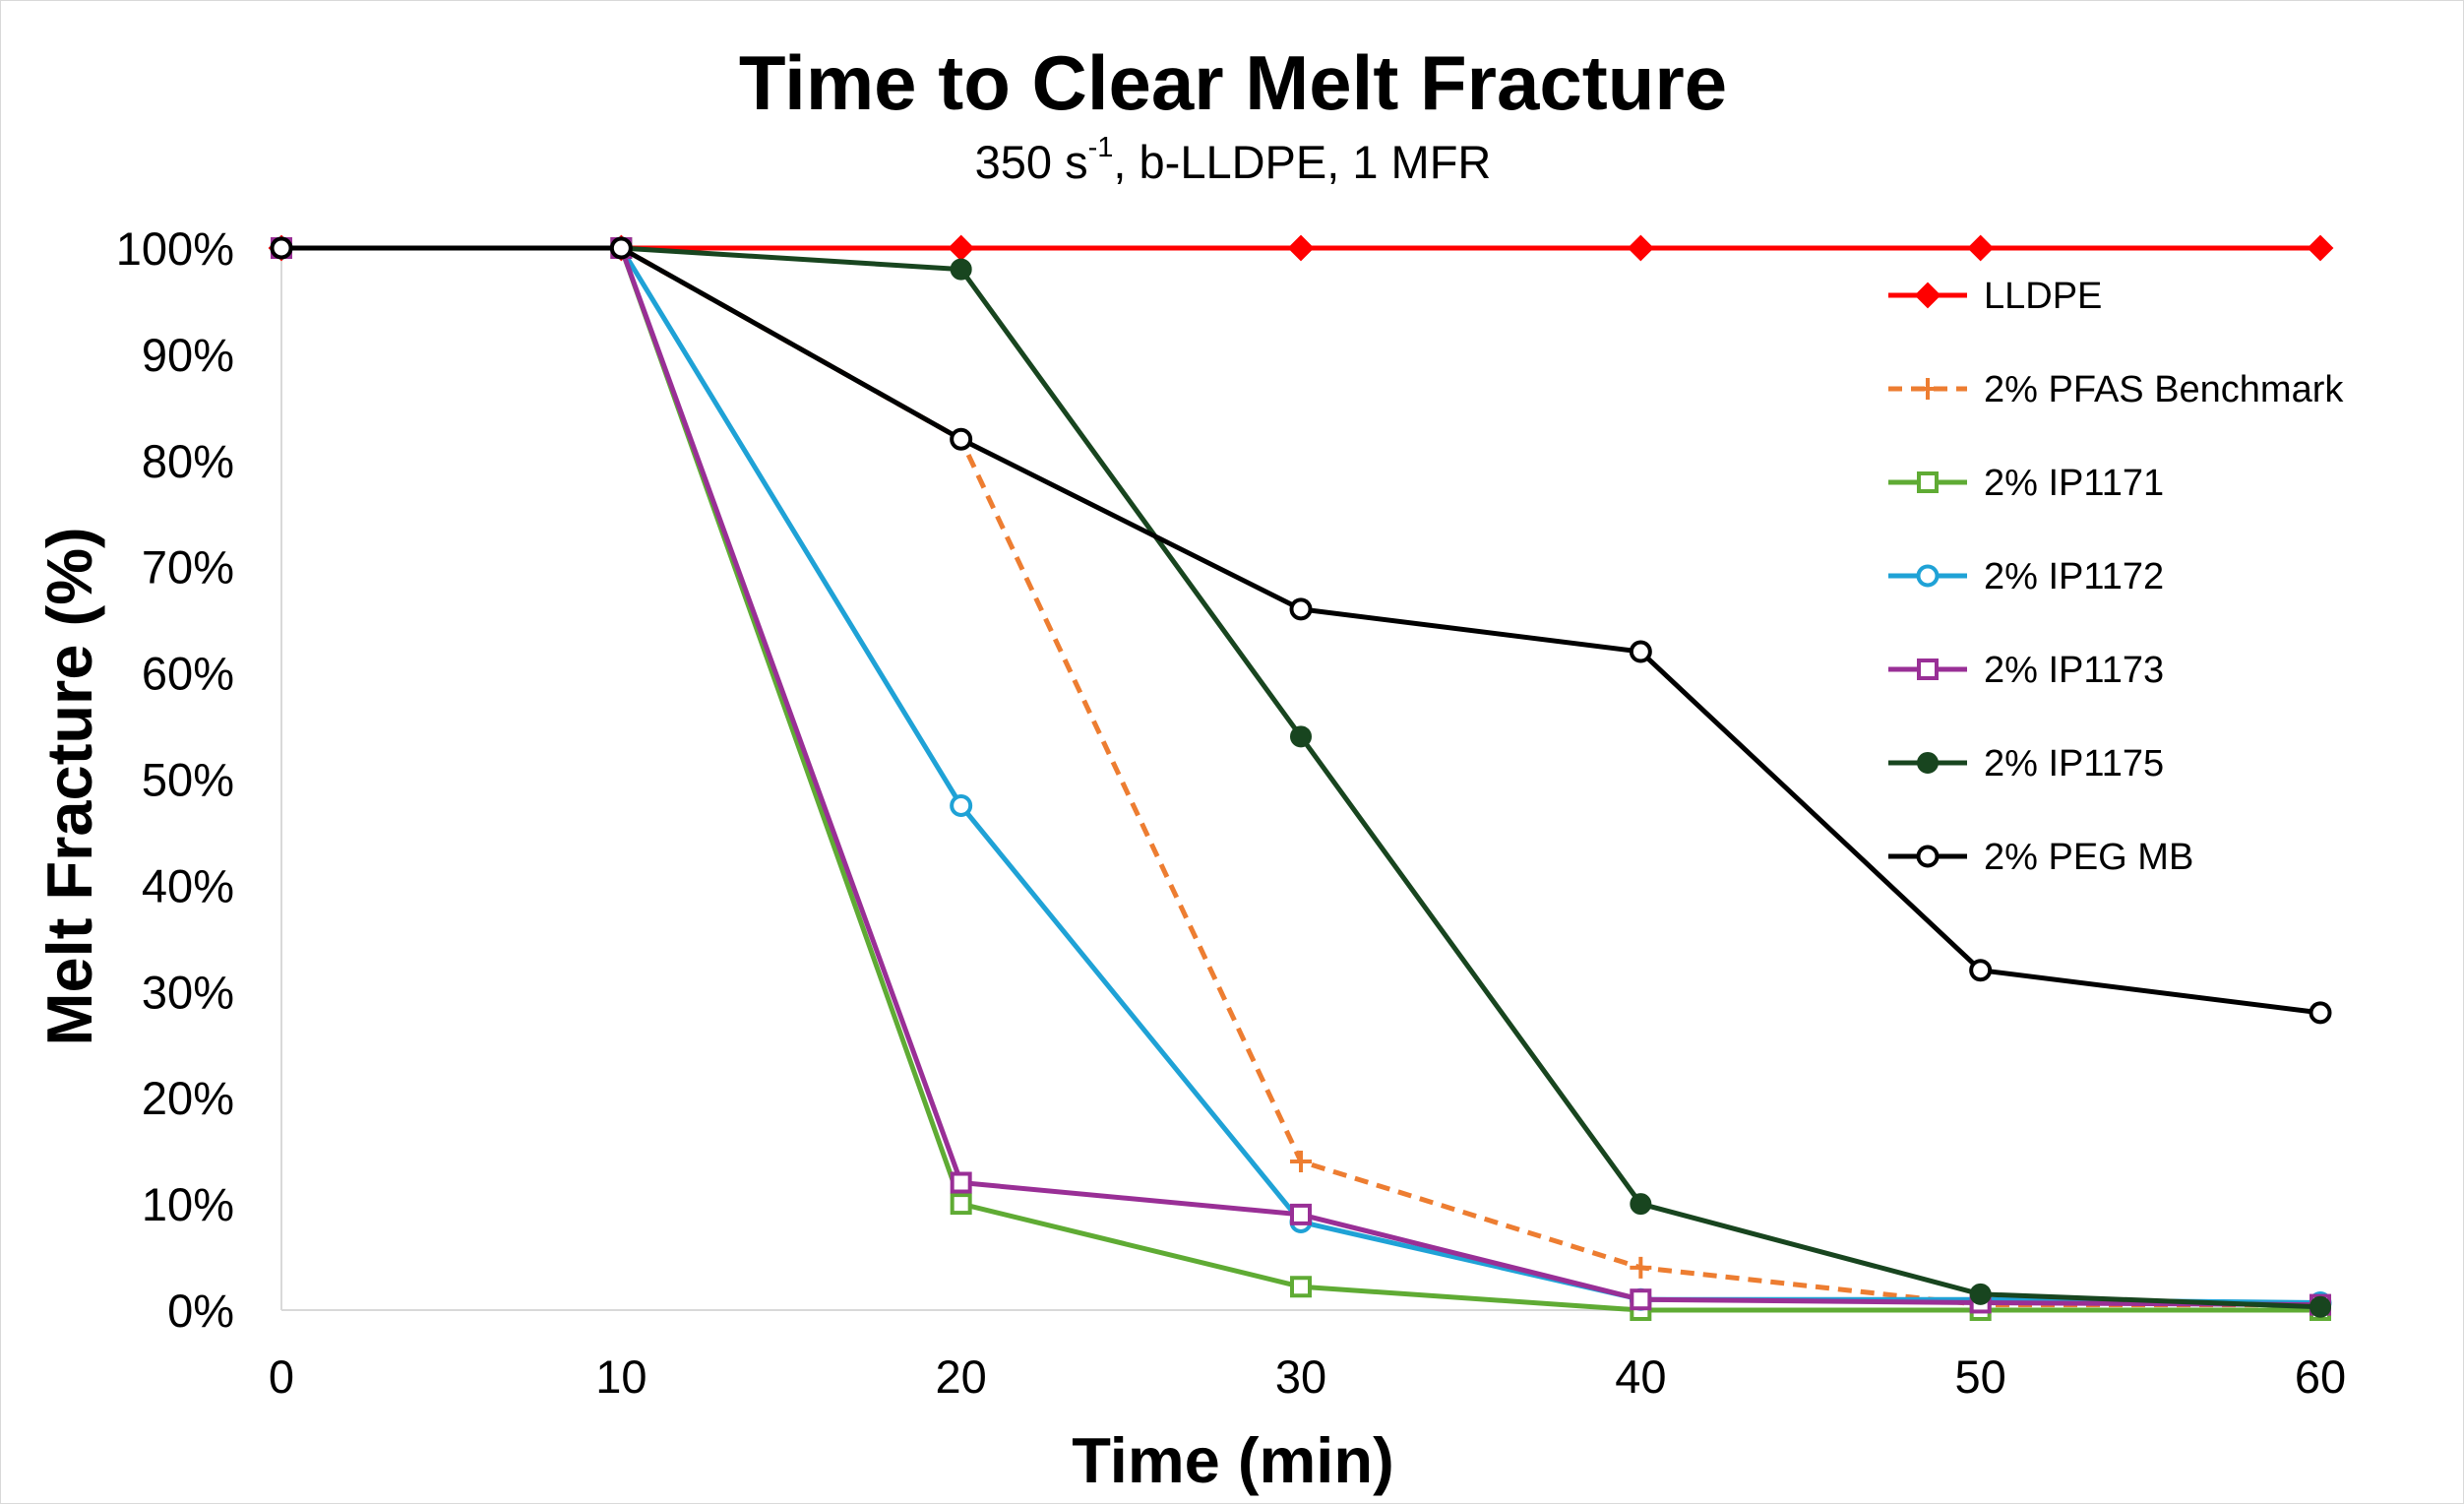 The width and height of the screenshot is (2464, 1505). I want to click on x-tick-label: 40, so click(1640, 1376).